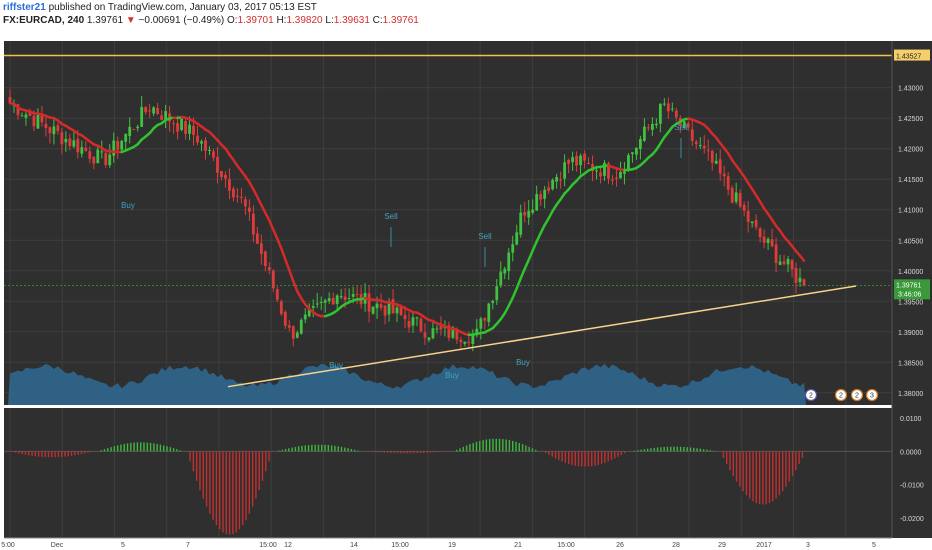  What do you see at coordinates (123, 545) in the screenshot?
I see `time-tick-label: 5` at bounding box center [123, 545].